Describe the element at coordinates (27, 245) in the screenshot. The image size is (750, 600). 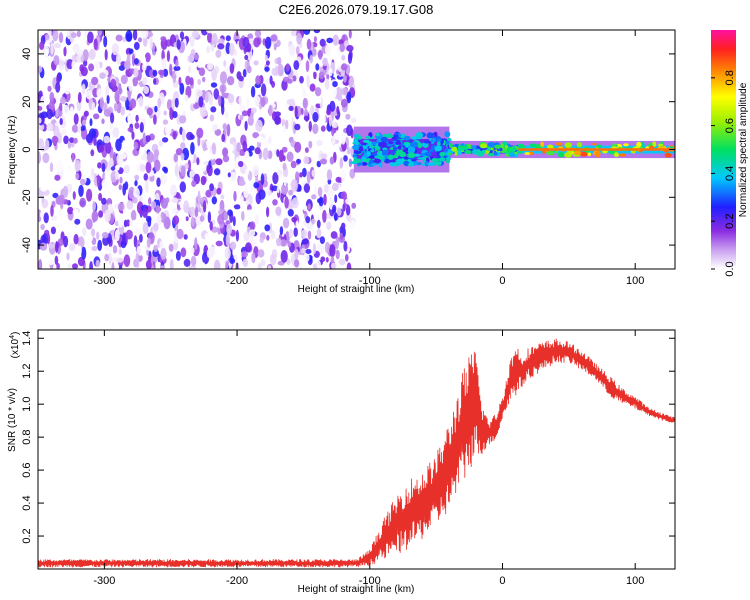
I see `y-tick-label: -40` at that location.